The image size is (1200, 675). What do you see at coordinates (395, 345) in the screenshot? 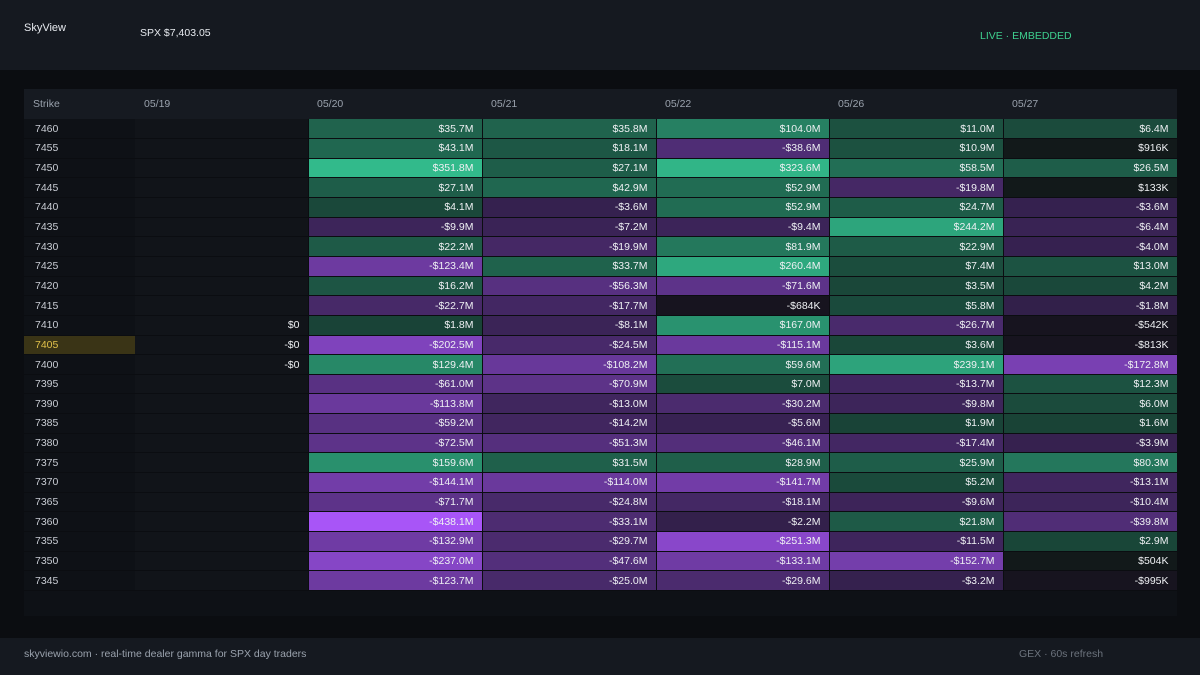
I see `gamma-cell: -$202.5M` at bounding box center [395, 345].